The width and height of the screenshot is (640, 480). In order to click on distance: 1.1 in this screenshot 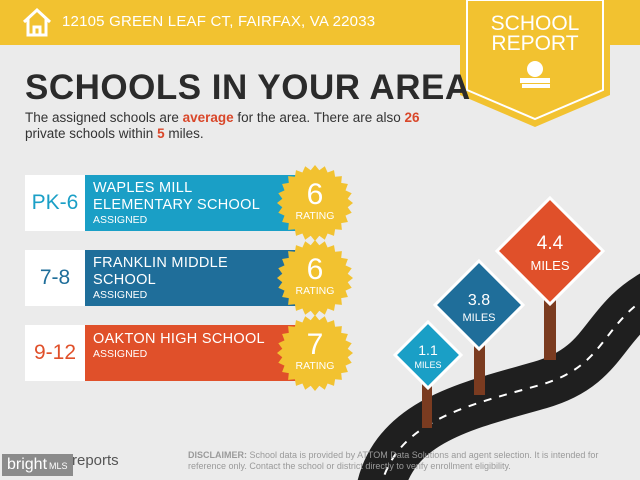, I will do `click(428, 350)`.